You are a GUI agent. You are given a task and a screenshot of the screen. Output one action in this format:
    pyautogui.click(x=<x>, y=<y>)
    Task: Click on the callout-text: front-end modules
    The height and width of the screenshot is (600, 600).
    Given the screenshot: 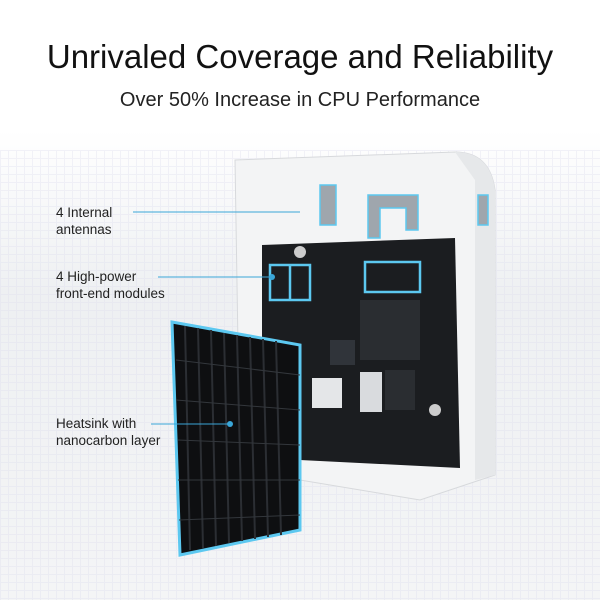 What is the action you would take?
    pyautogui.click(x=110, y=293)
    